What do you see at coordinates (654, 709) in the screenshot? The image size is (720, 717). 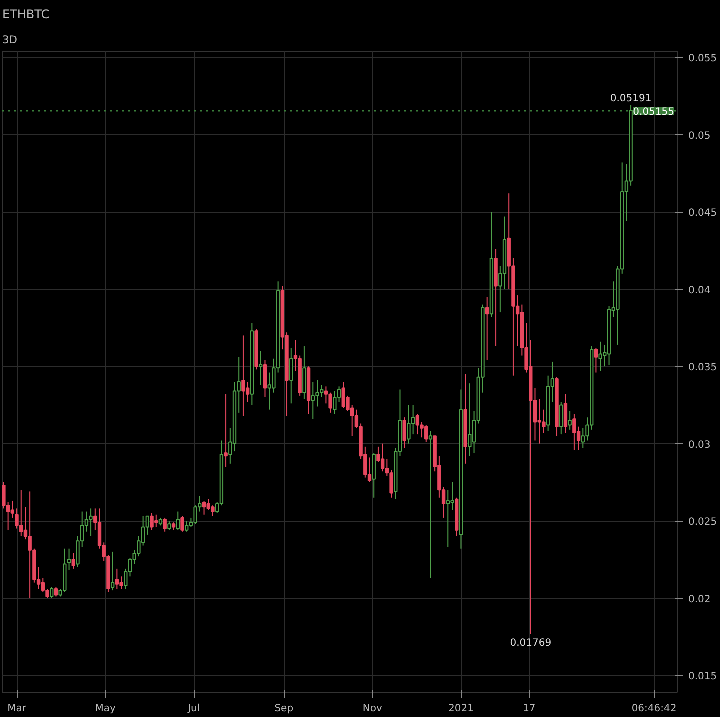 I see `x-tick-label: 06:46:42` at bounding box center [654, 709].